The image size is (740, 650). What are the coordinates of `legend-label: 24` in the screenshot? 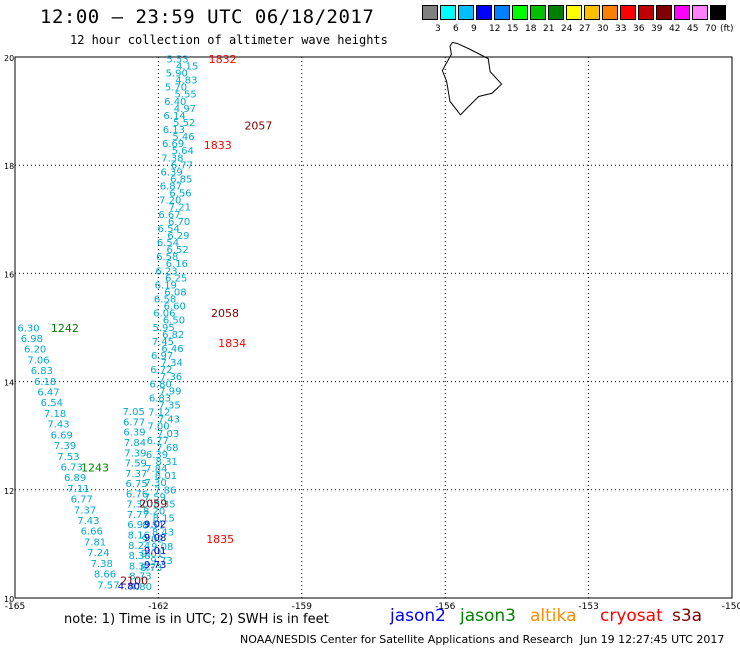 It's located at (567, 29).